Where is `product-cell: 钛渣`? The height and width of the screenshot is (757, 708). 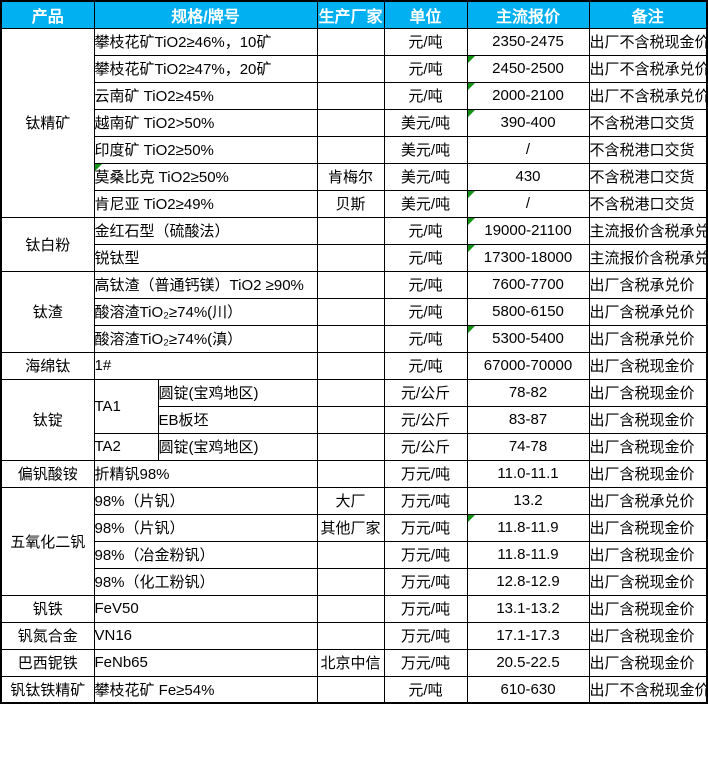 product-cell: 钛渣 is located at coordinates (47, 311).